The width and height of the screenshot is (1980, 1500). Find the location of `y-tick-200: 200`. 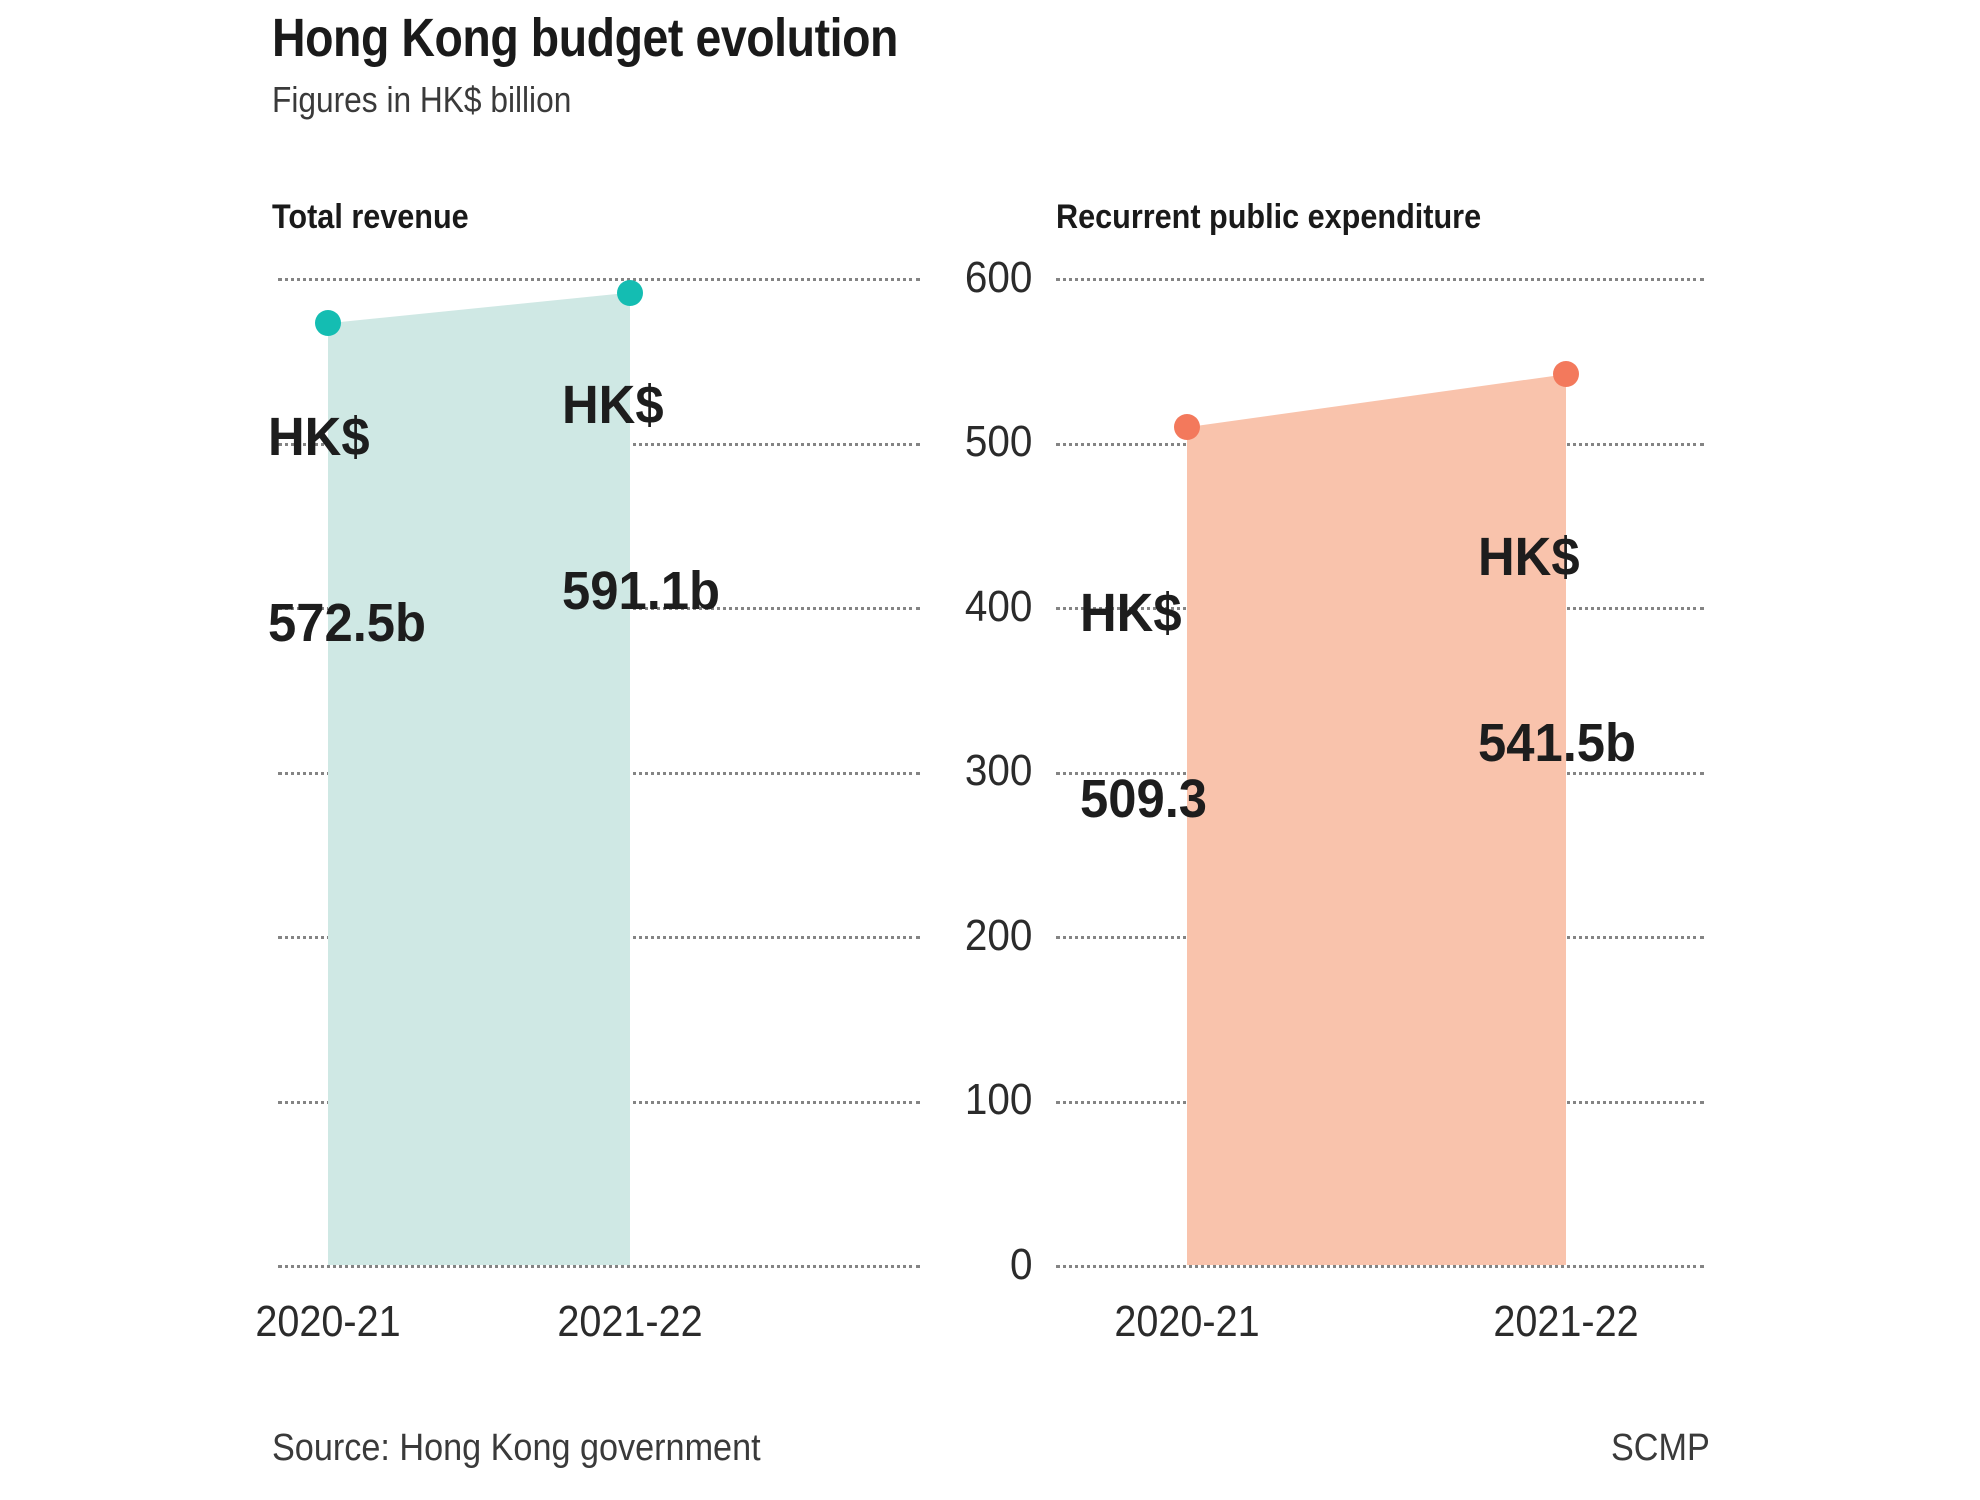

y-tick-200: 200 is located at coordinates (998, 935).